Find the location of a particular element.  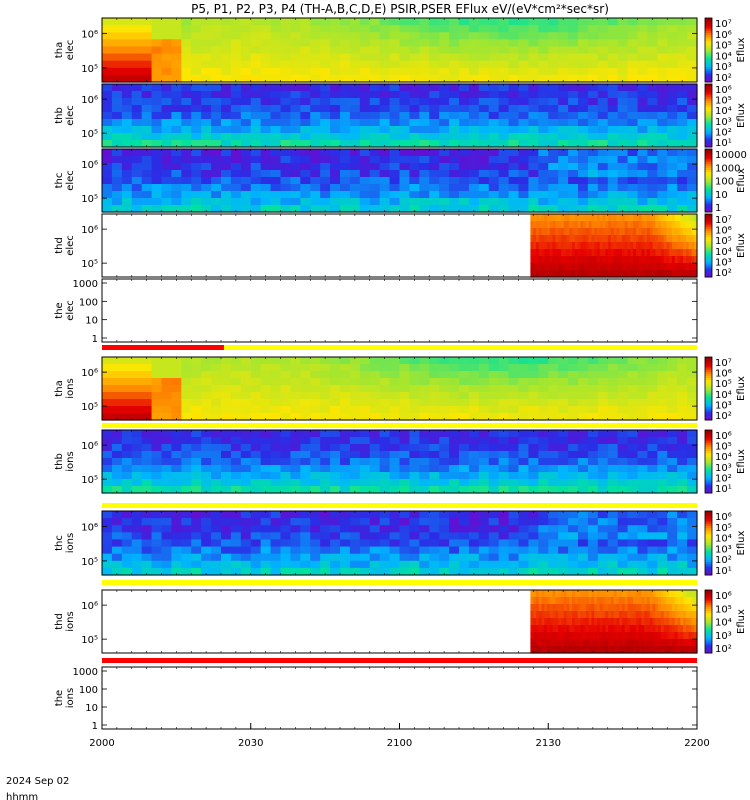

colorbar-frame is located at coordinates (708, 461).